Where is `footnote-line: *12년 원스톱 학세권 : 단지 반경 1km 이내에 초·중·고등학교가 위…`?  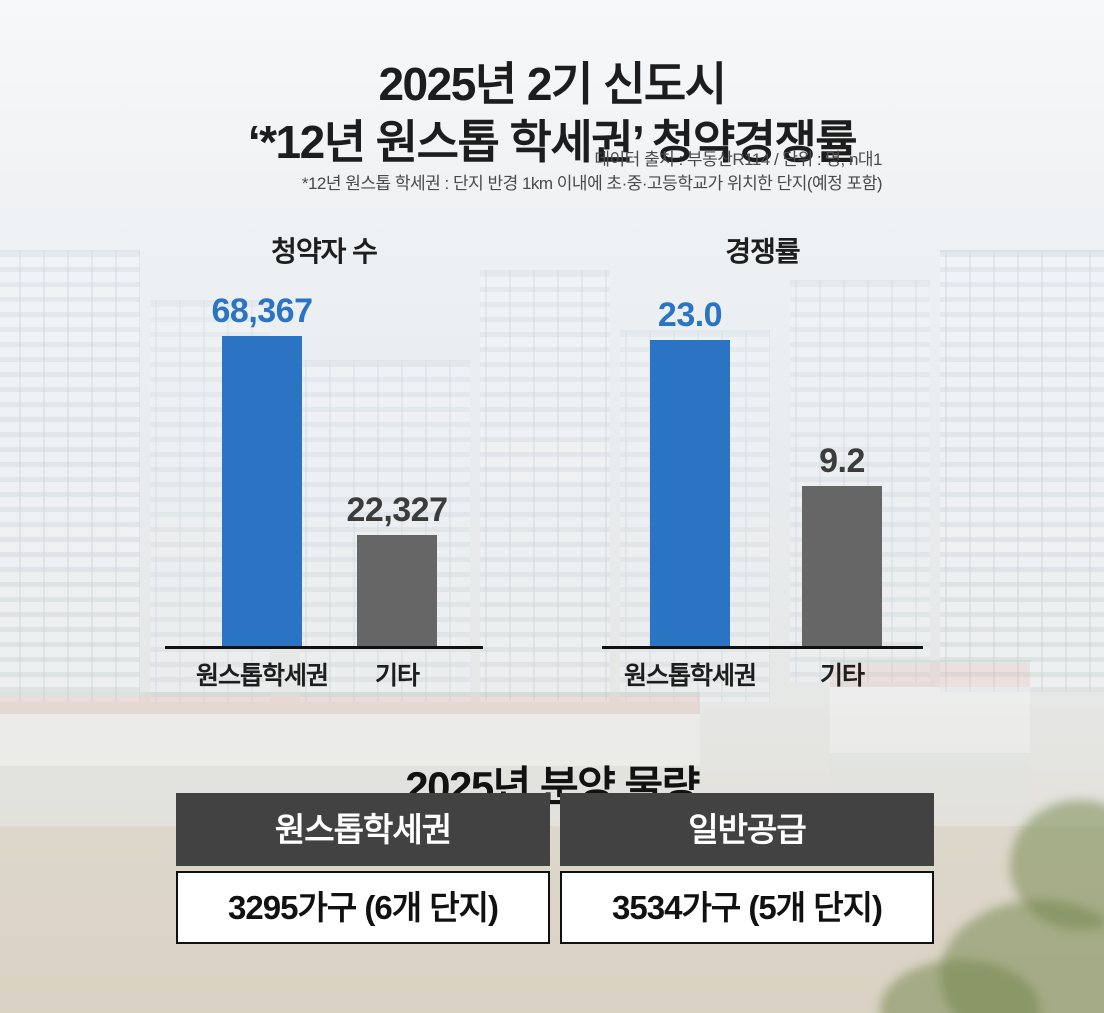 footnote-line: *12년 원스톱 학세권 : 단지 반경 1km 이내에 초·중·고등학교가 위… is located at coordinates (592, 184).